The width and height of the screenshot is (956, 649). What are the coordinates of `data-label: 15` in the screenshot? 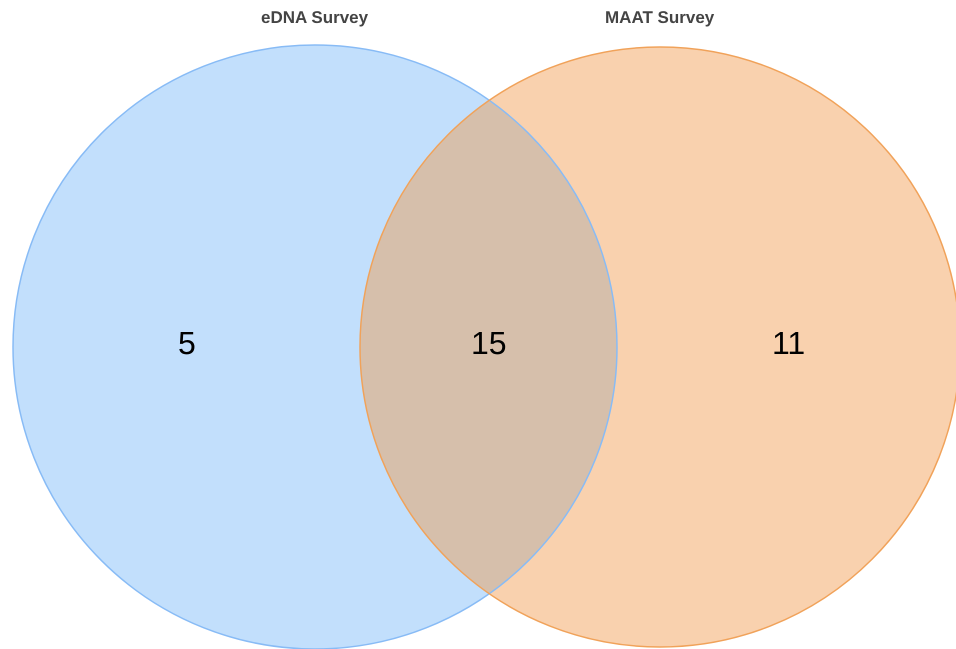 It's located at (489, 343).